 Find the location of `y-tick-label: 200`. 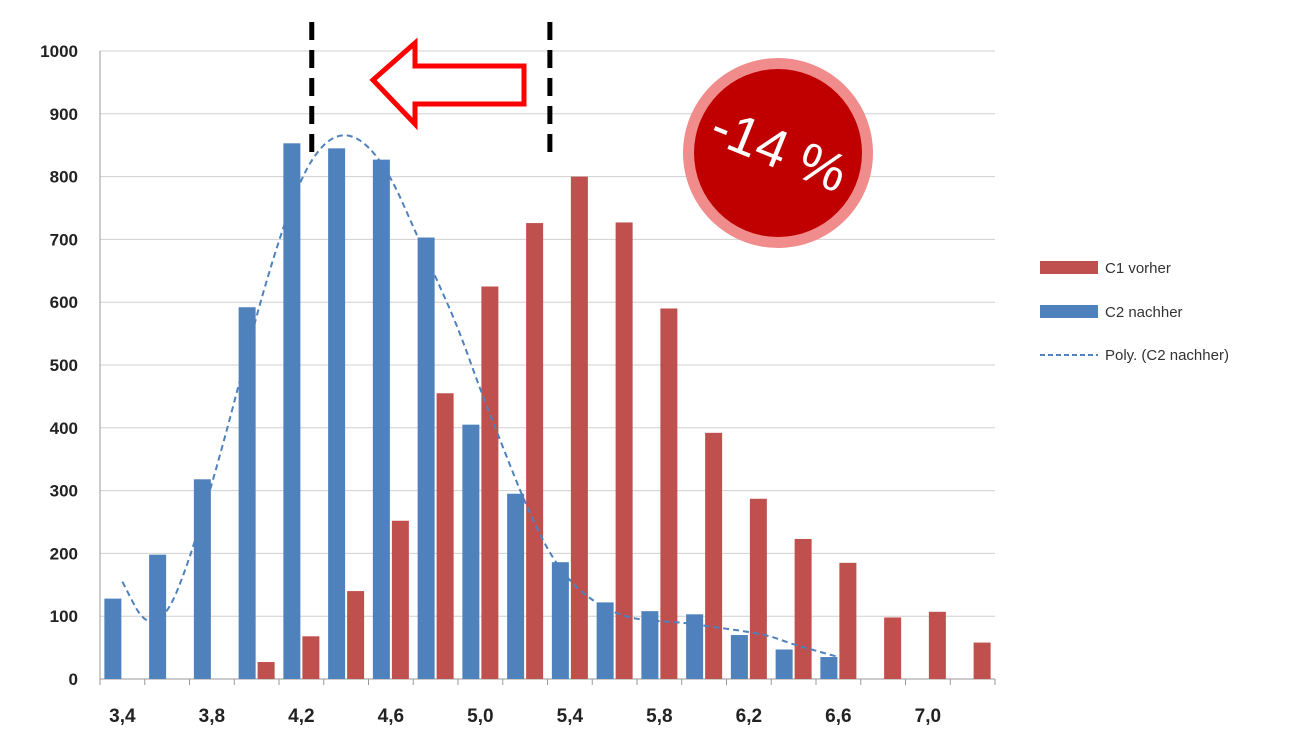

y-tick-label: 200 is located at coordinates (64, 553).